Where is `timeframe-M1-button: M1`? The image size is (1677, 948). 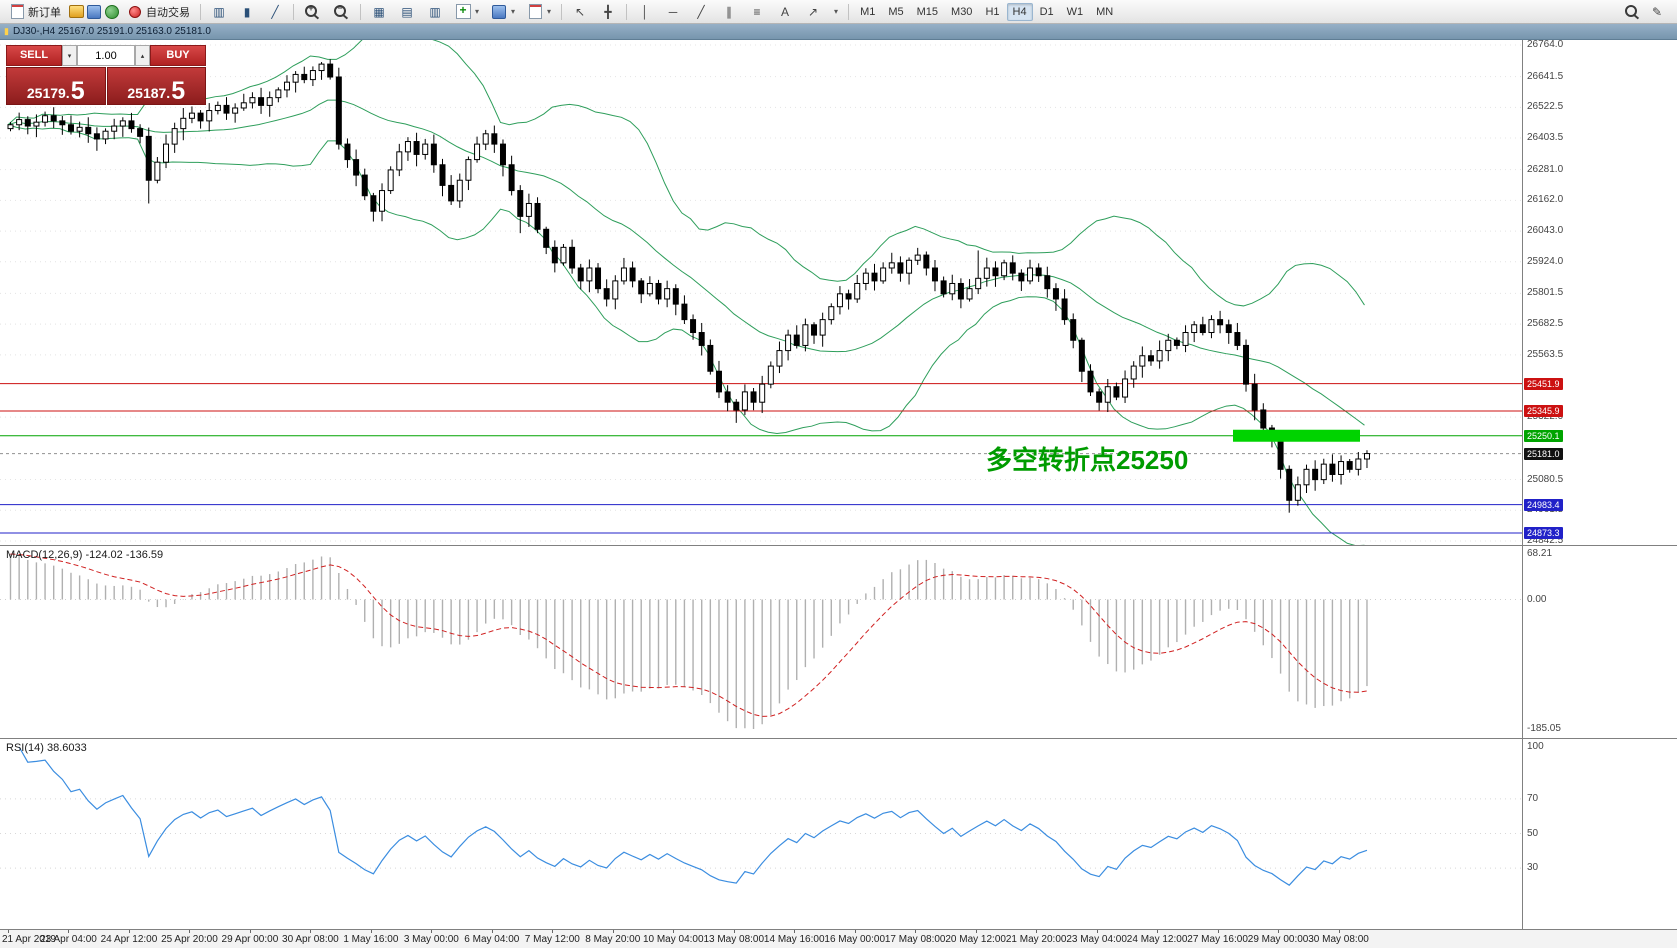 timeframe-M1-button: M1 is located at coordinates (867, 12).